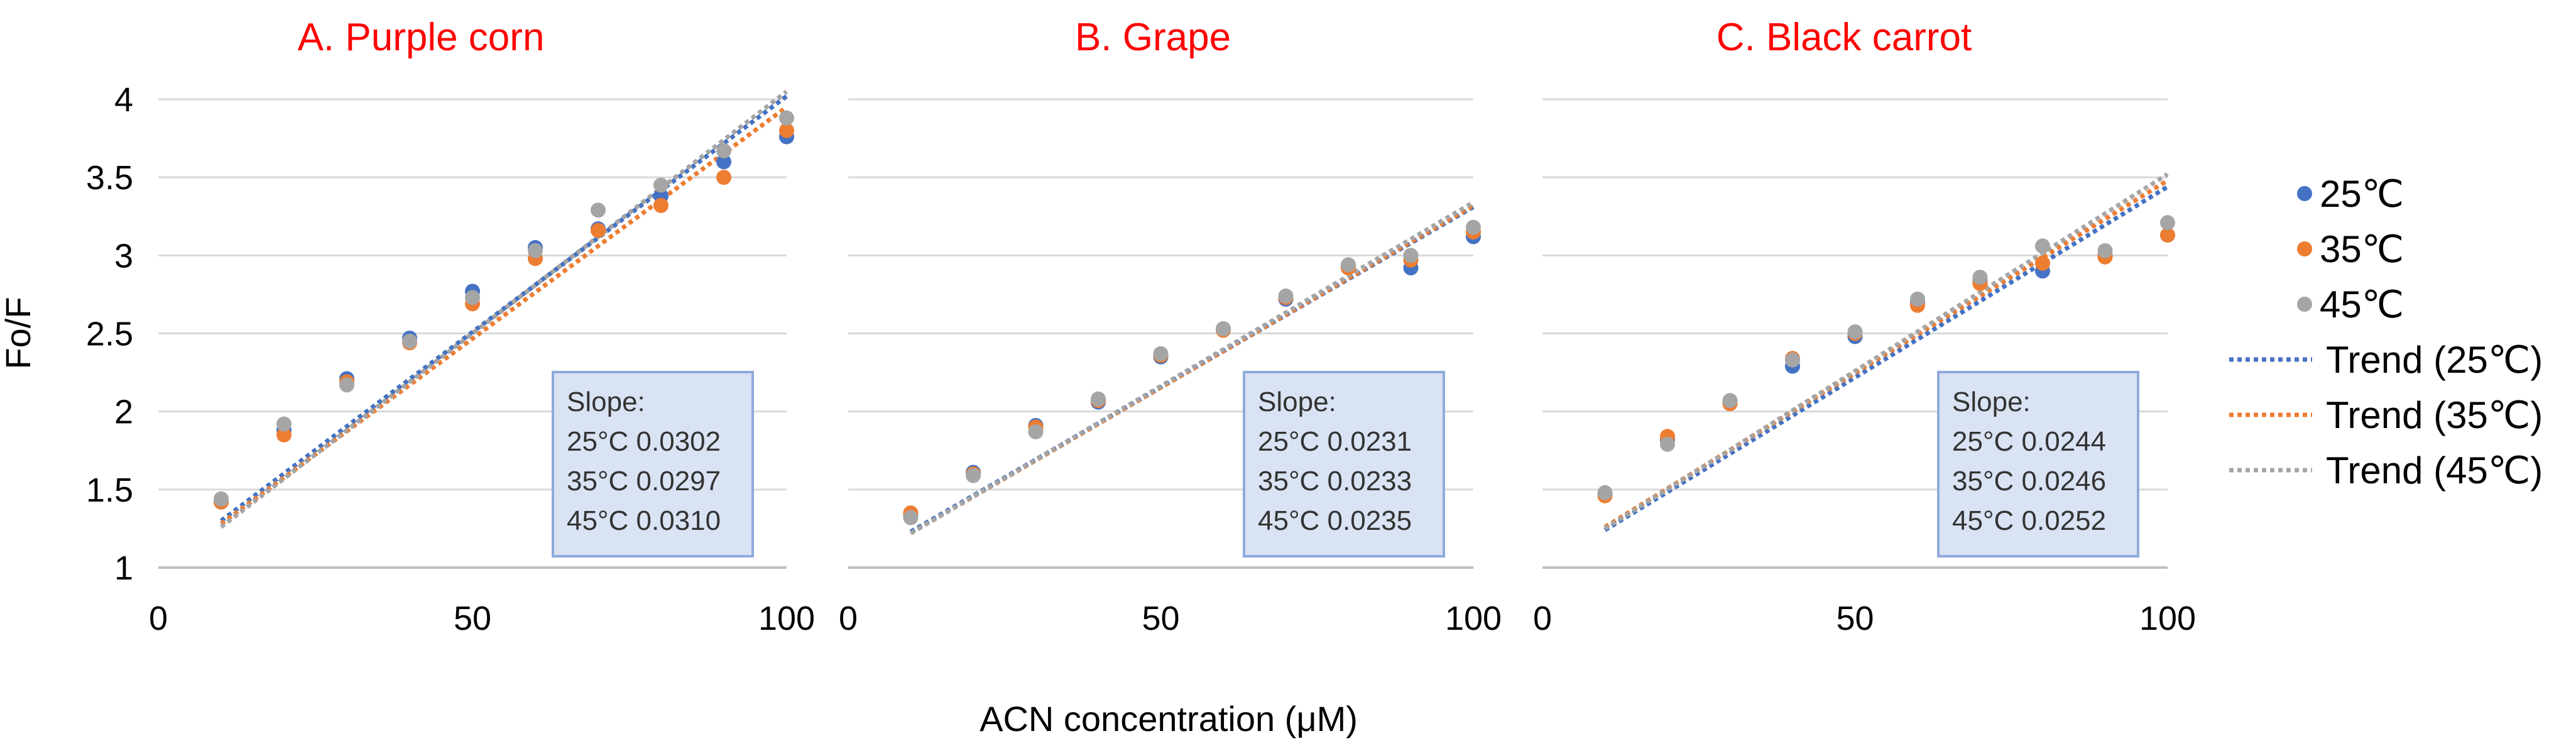 This screenshot has width=2576, height=753. I want to click on slope-annotation-line: 45°C 0.0235, so click(1335, 520).